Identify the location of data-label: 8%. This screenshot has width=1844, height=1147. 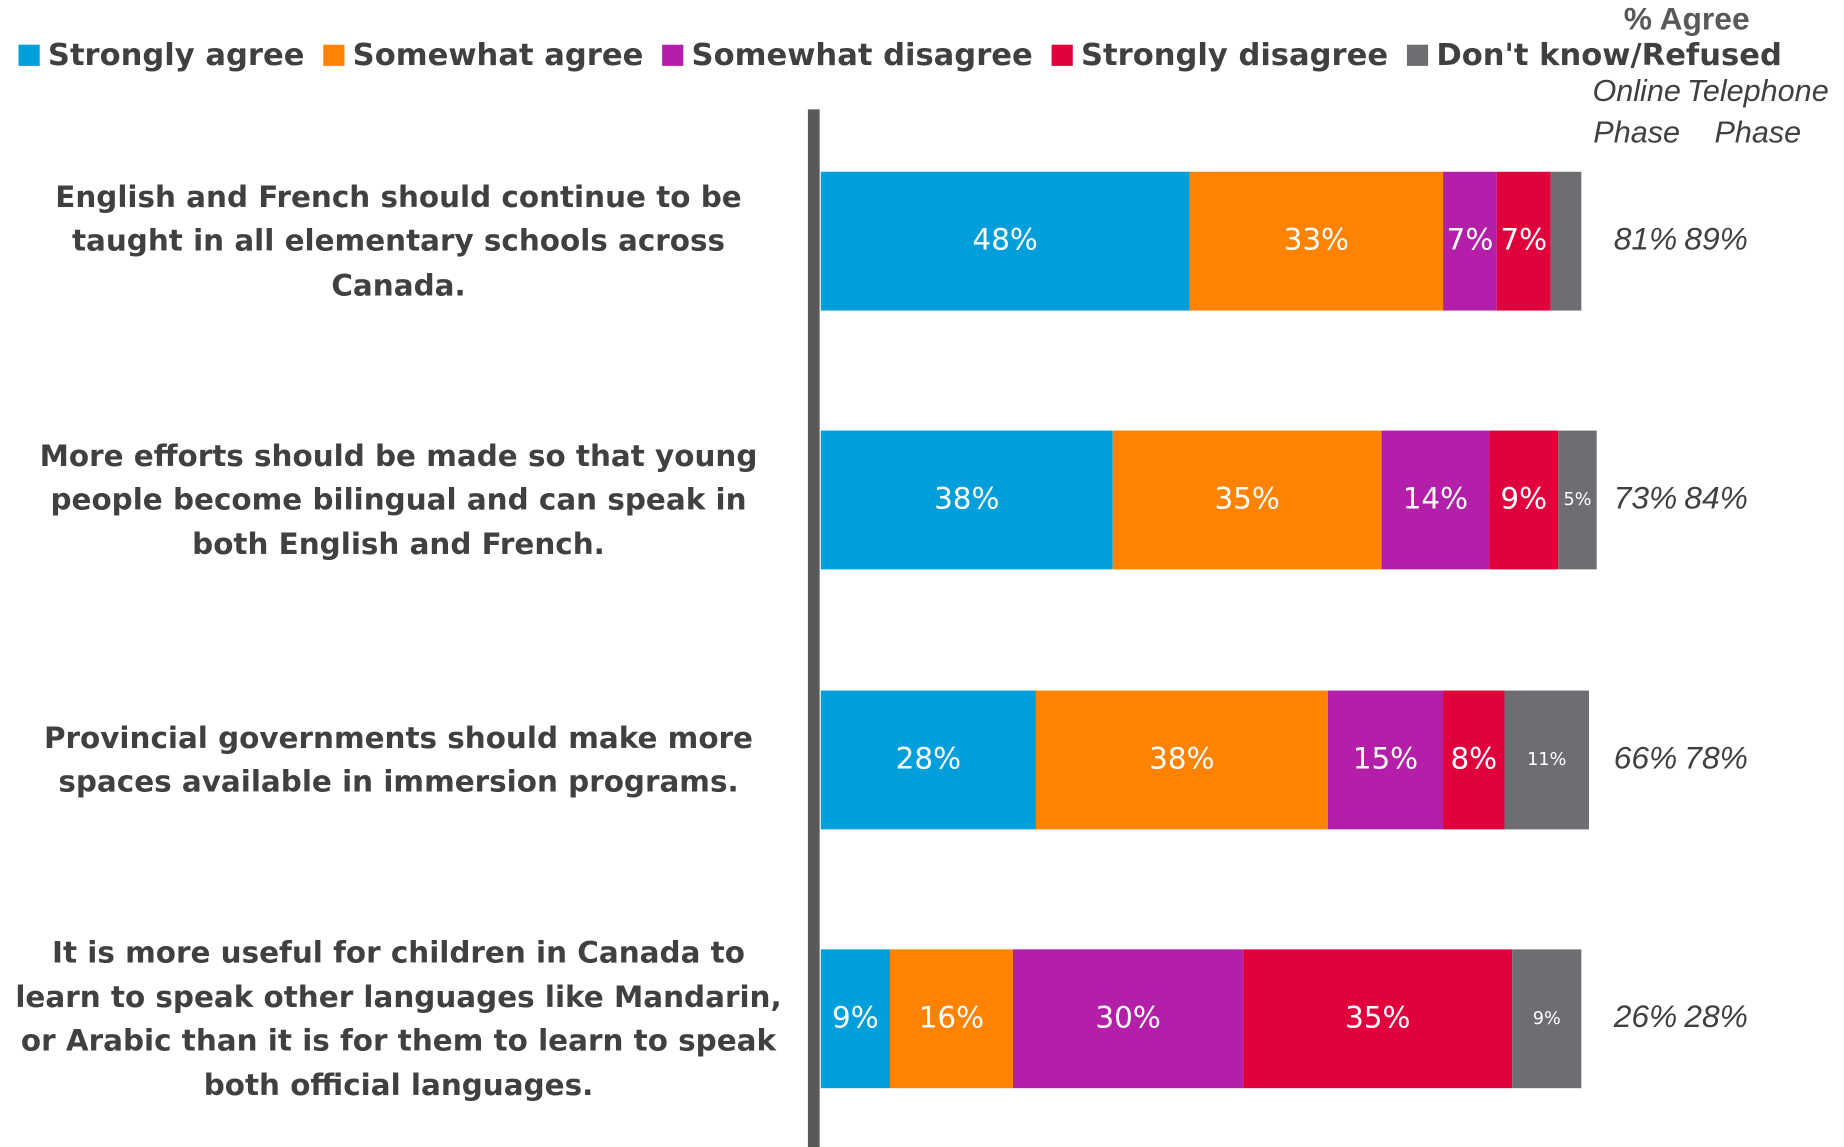
(1473, 758).